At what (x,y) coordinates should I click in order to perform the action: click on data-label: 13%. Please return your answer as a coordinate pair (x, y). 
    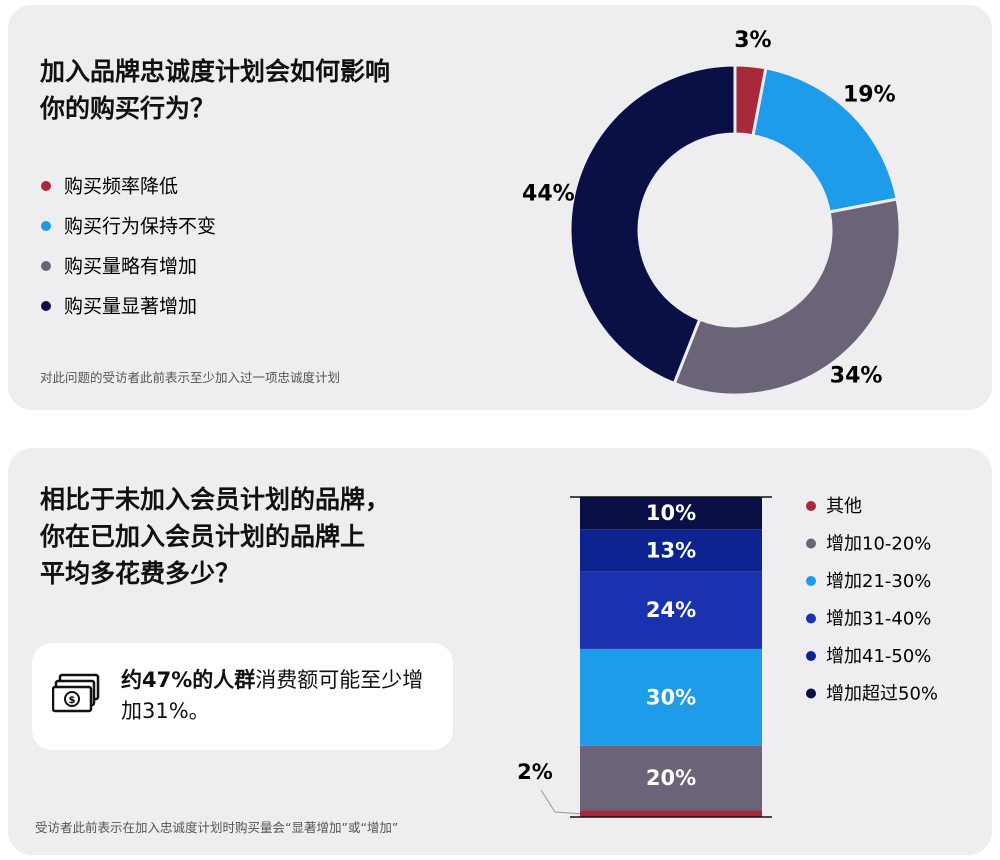
    Looking at the image, I should click on (671, 550).